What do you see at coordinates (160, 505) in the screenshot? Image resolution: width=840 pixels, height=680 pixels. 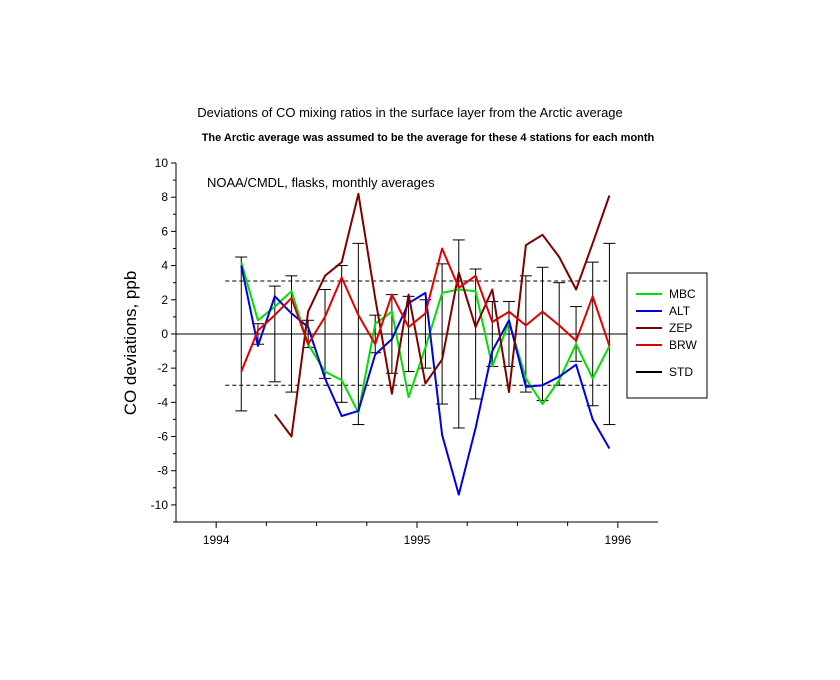 I see `y-tick-label: -10` at bounding box center [160, 505].